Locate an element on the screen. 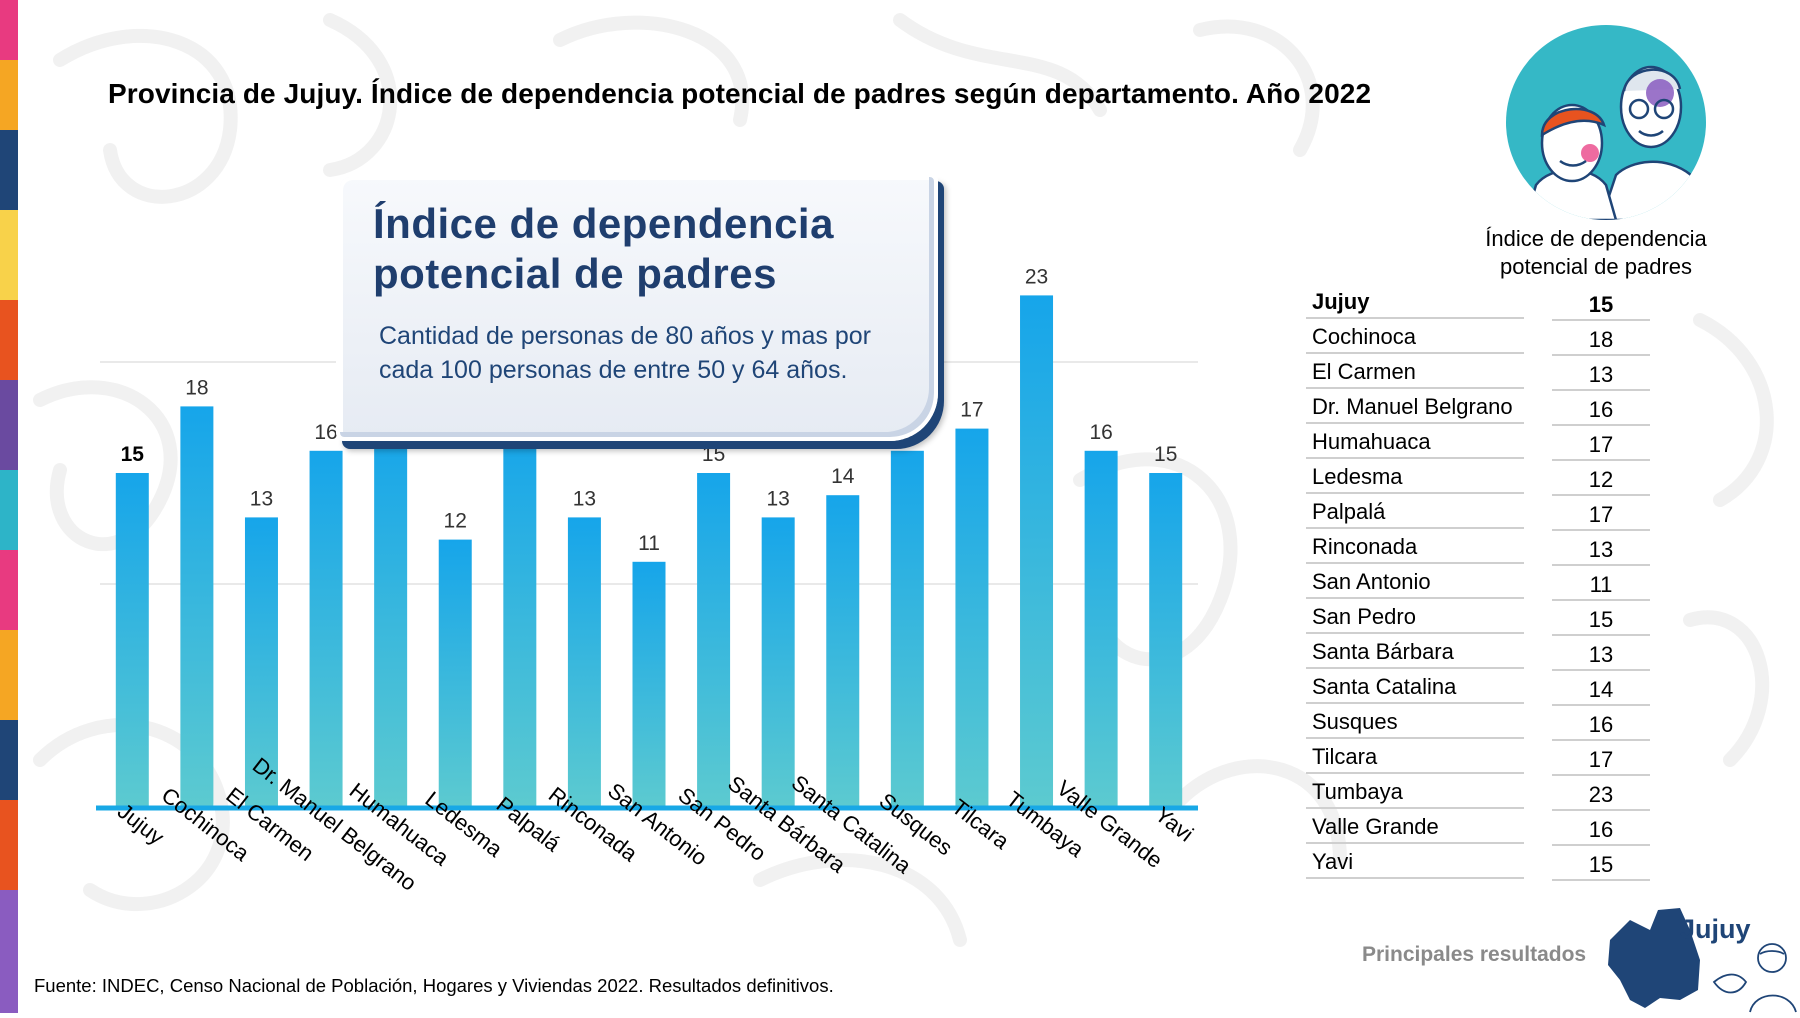 The width and height of the screenshot is (1800, 1018). table-row: Jujuy 15 is located at coordinates (1478, 303).